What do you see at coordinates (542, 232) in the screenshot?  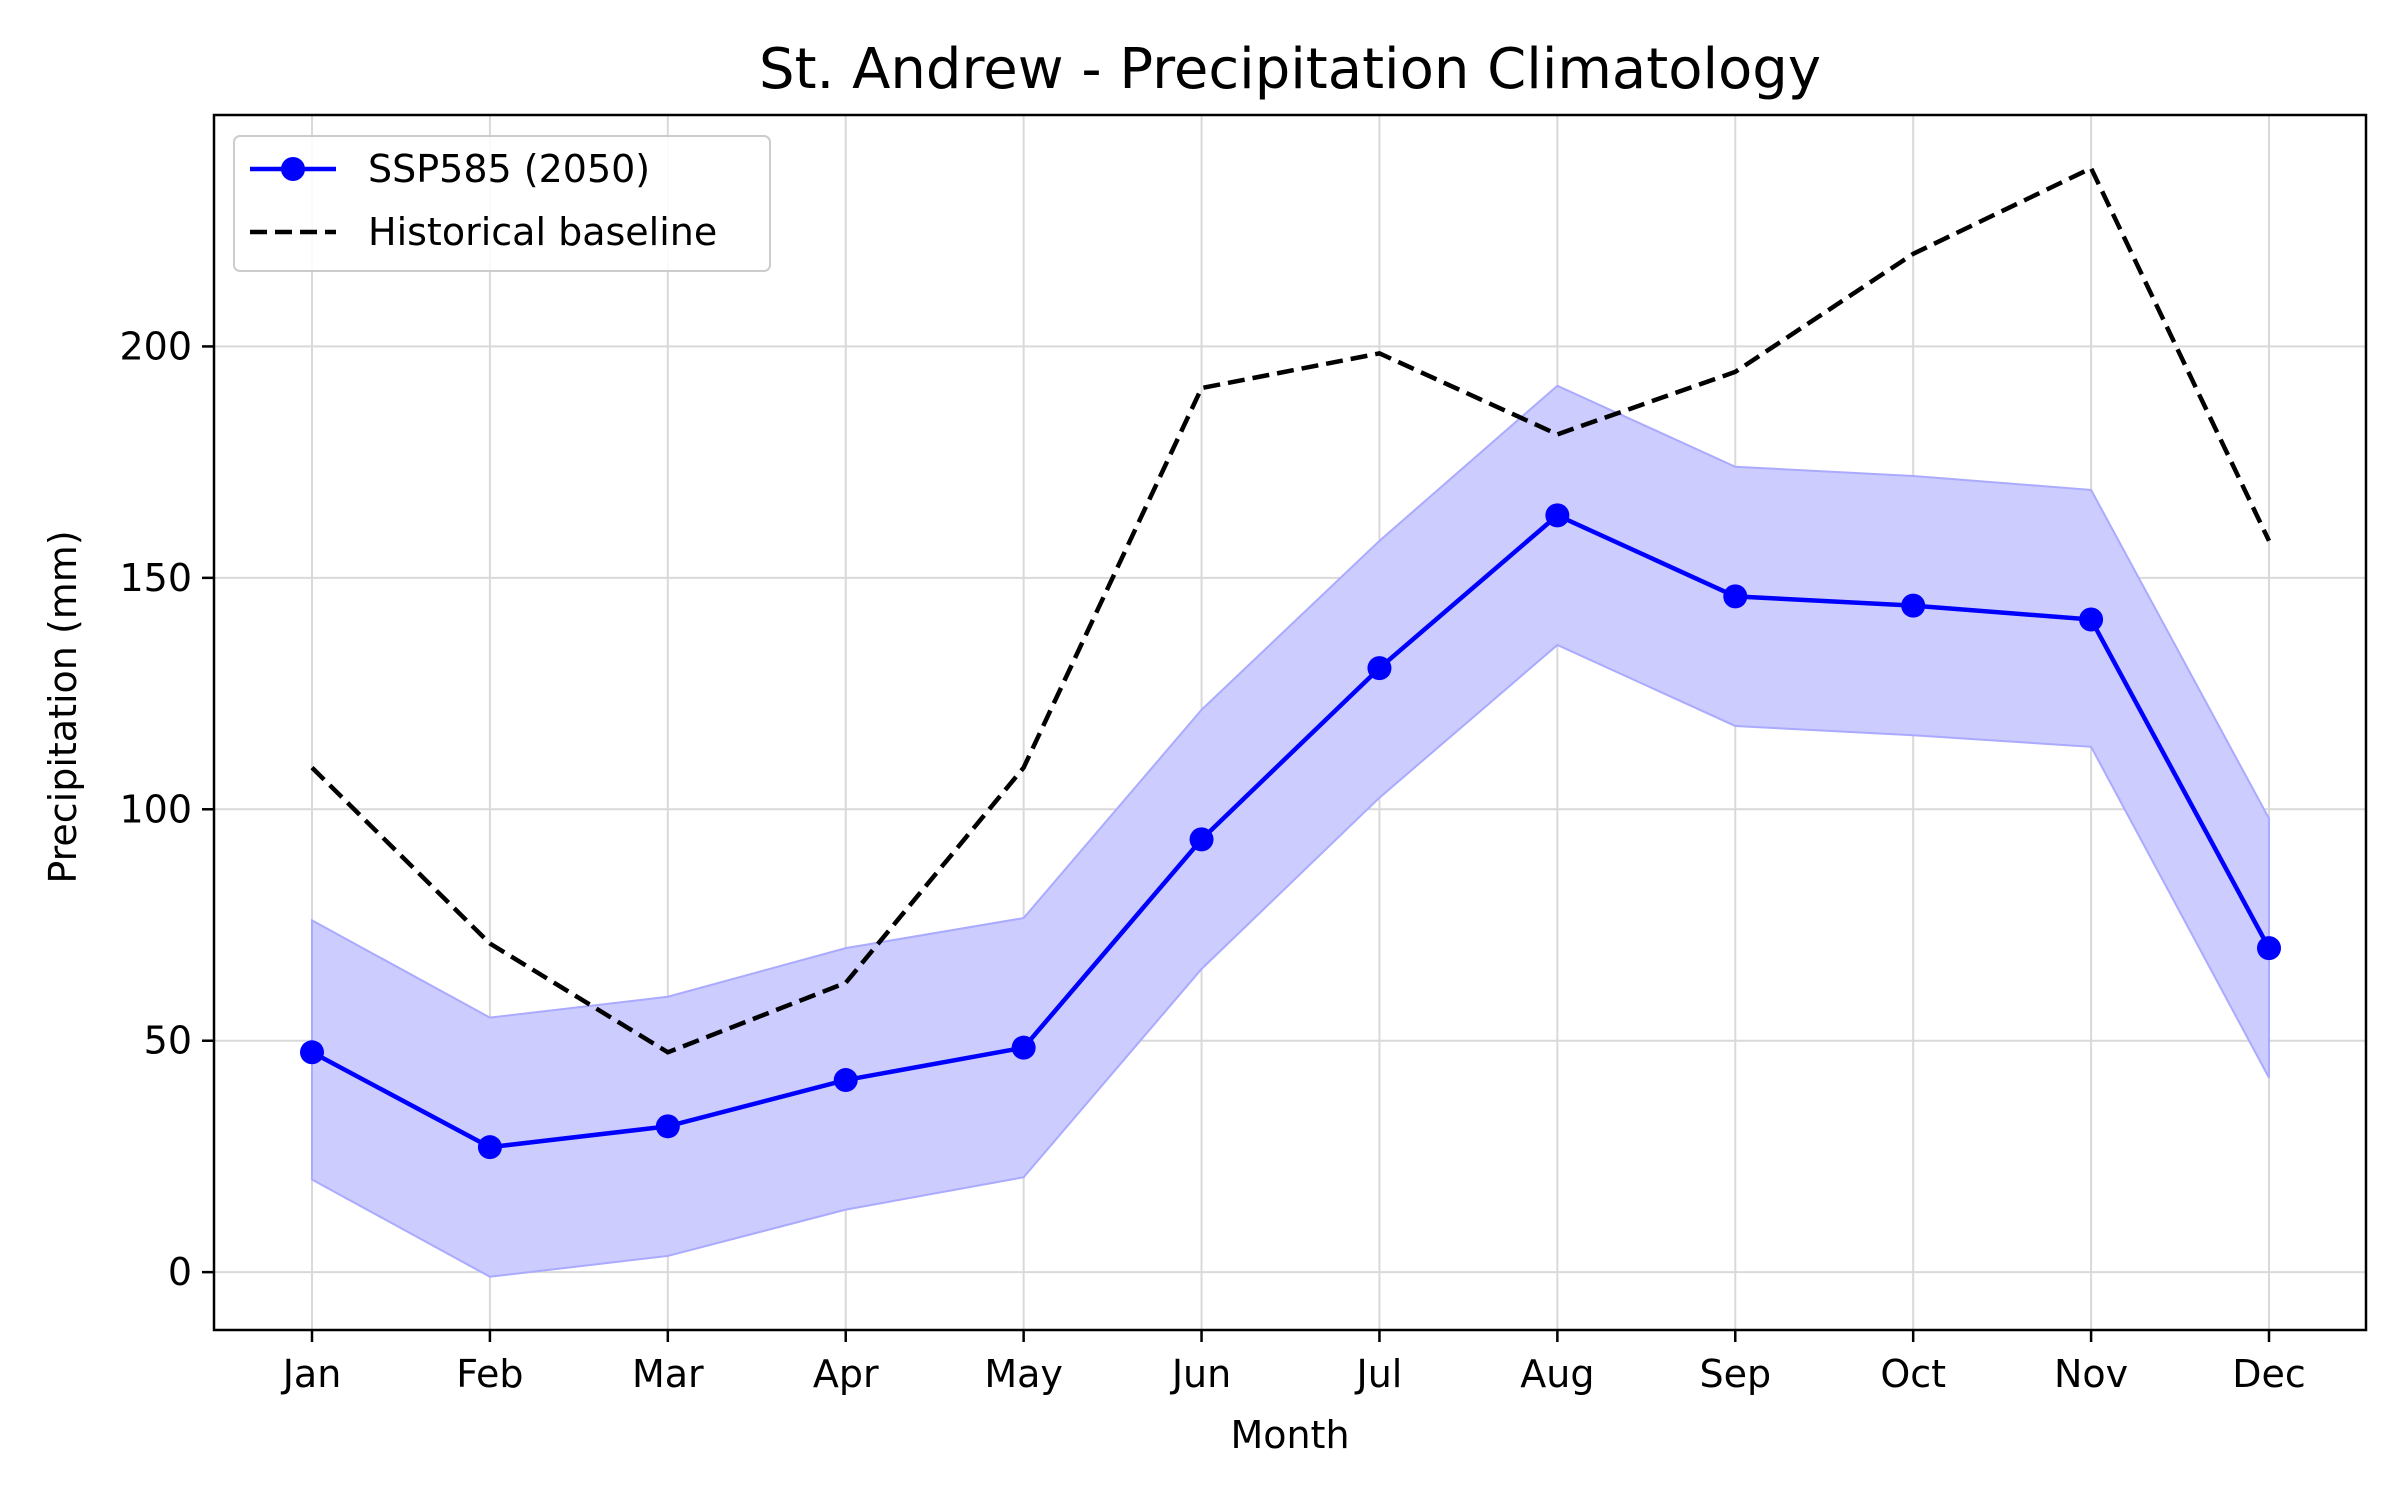 I see `legend-entry-label: Historical baseline` at bounding box center [542, 232].